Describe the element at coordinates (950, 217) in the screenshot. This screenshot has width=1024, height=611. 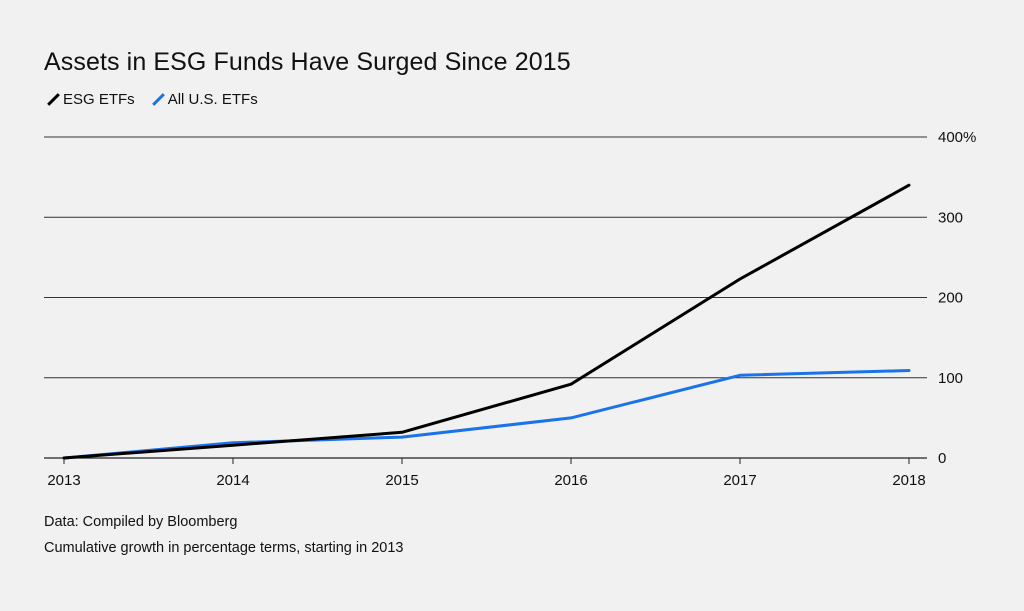
I see `y-tick-label-300: 300` at that location.